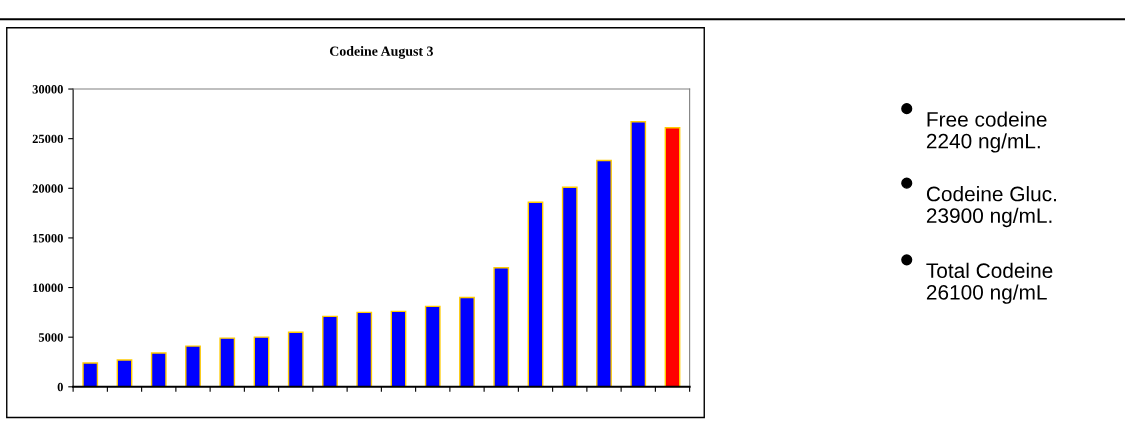  I want to click on text: Free codeine 2240 ng/mL., so click(986, 132).